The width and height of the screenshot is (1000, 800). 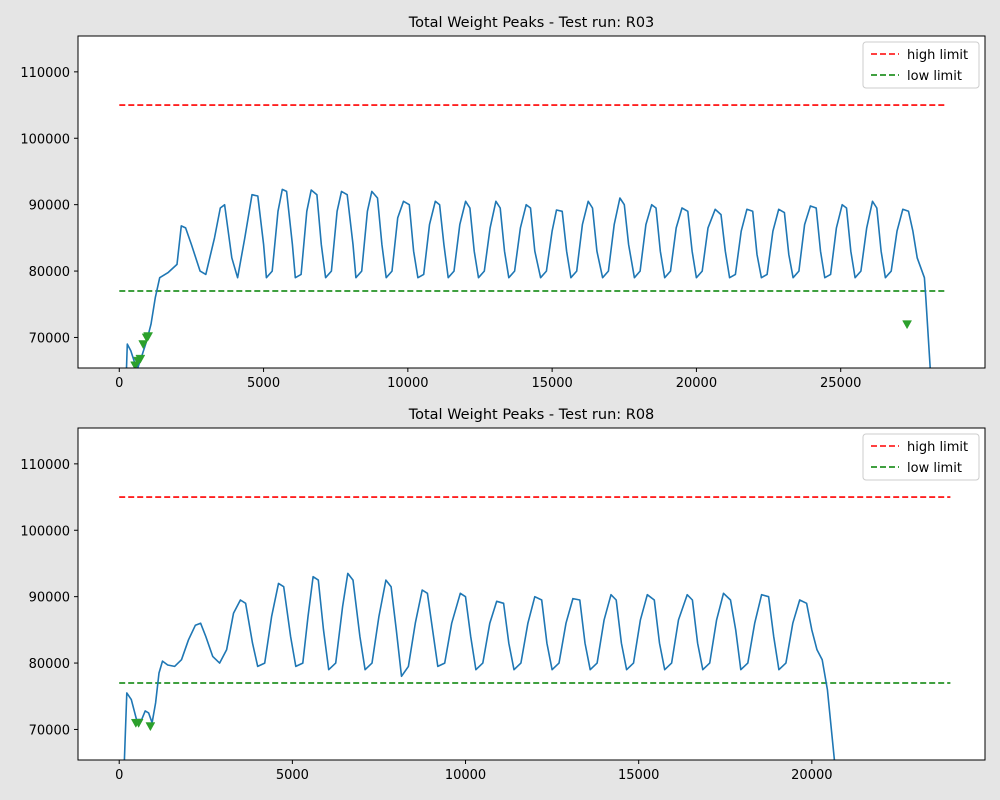 I want to click on chart-title: Total Weight Peaks - Test run: R03, so click(x=531, y=23).